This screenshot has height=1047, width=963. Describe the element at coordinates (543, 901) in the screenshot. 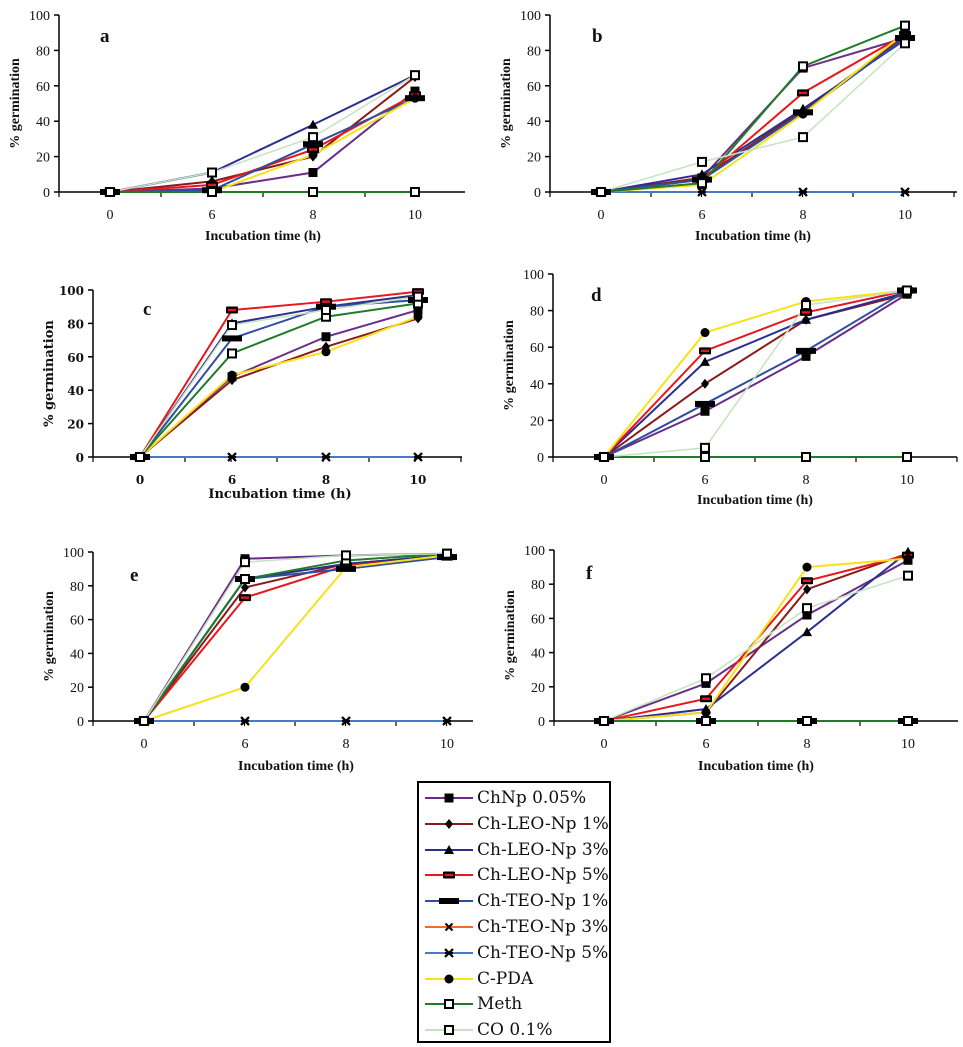

I see `legend-label: Ch-TEO-Np 1%` at that location.